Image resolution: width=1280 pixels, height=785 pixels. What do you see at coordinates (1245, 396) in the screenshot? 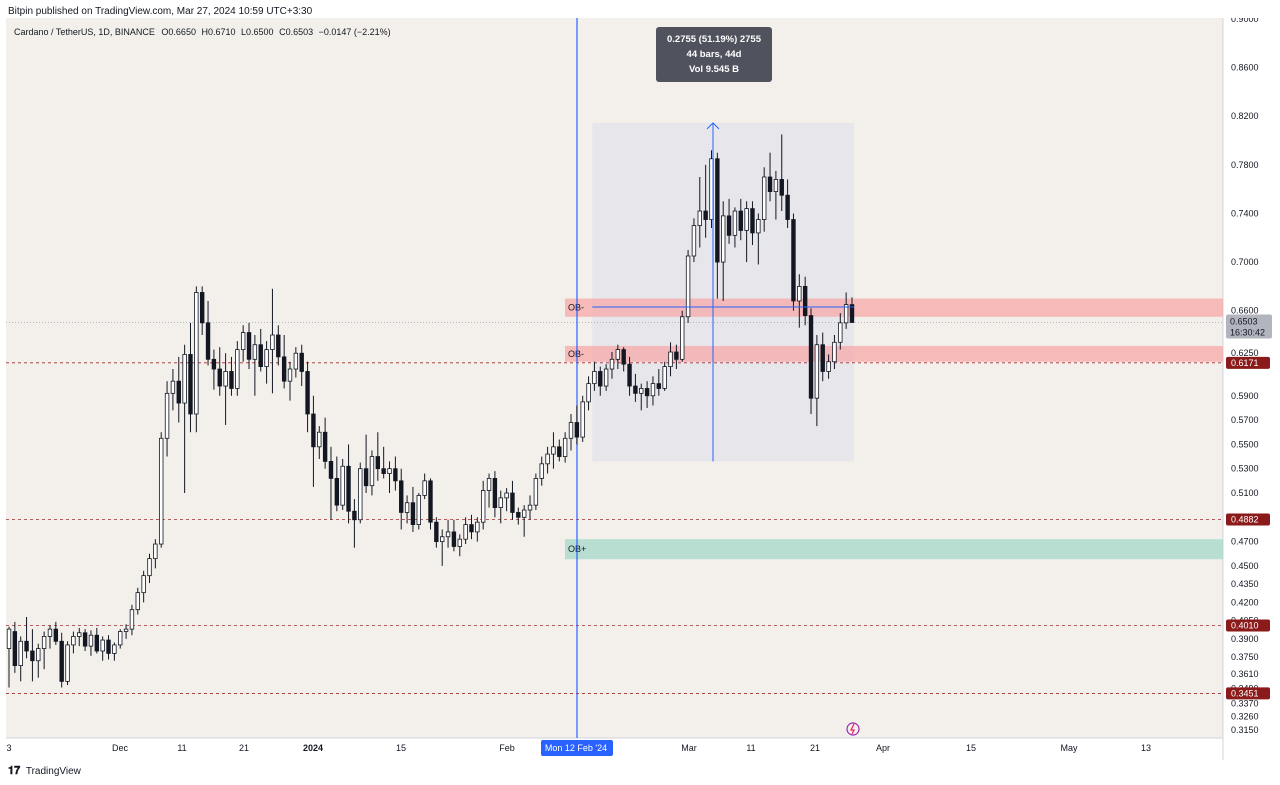
I see `price-tick-label: 0.5900` at bounding box center [1245, 396].